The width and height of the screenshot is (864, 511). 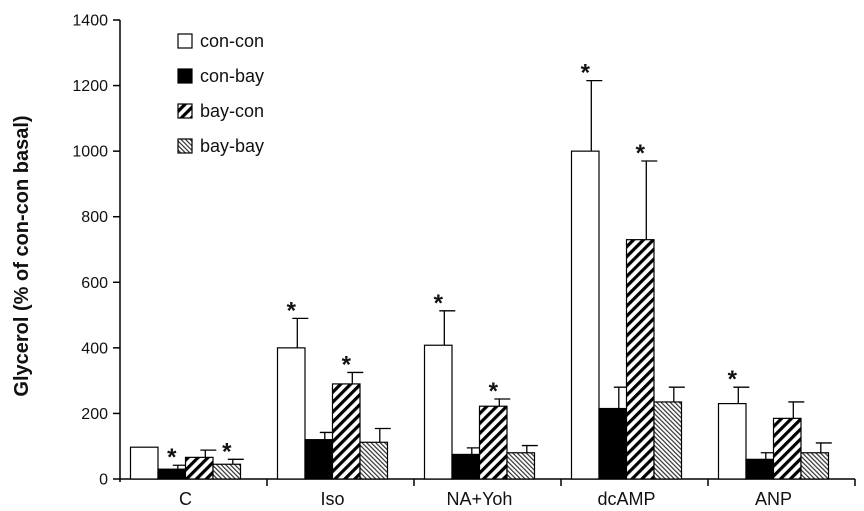 I want to click on y-tick-label: 800, so click(x=94, y=217).